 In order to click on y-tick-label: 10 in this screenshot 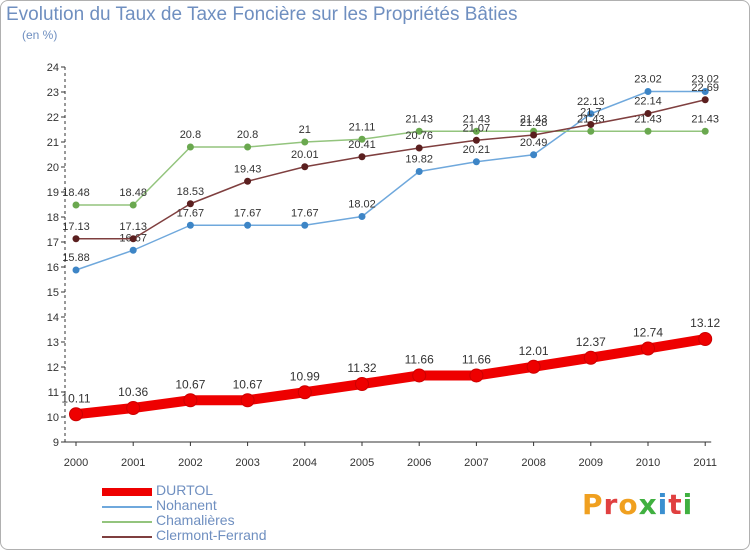, I will do `click(53, 418)`.